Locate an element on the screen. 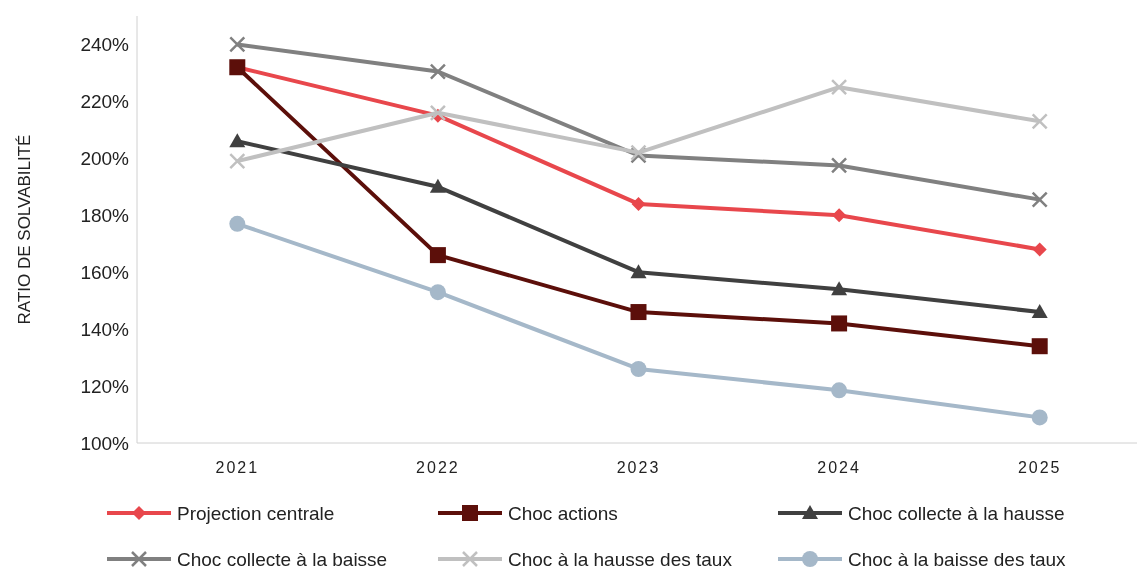  x-tick-label: 2023 is located at coordinates (638, 467).